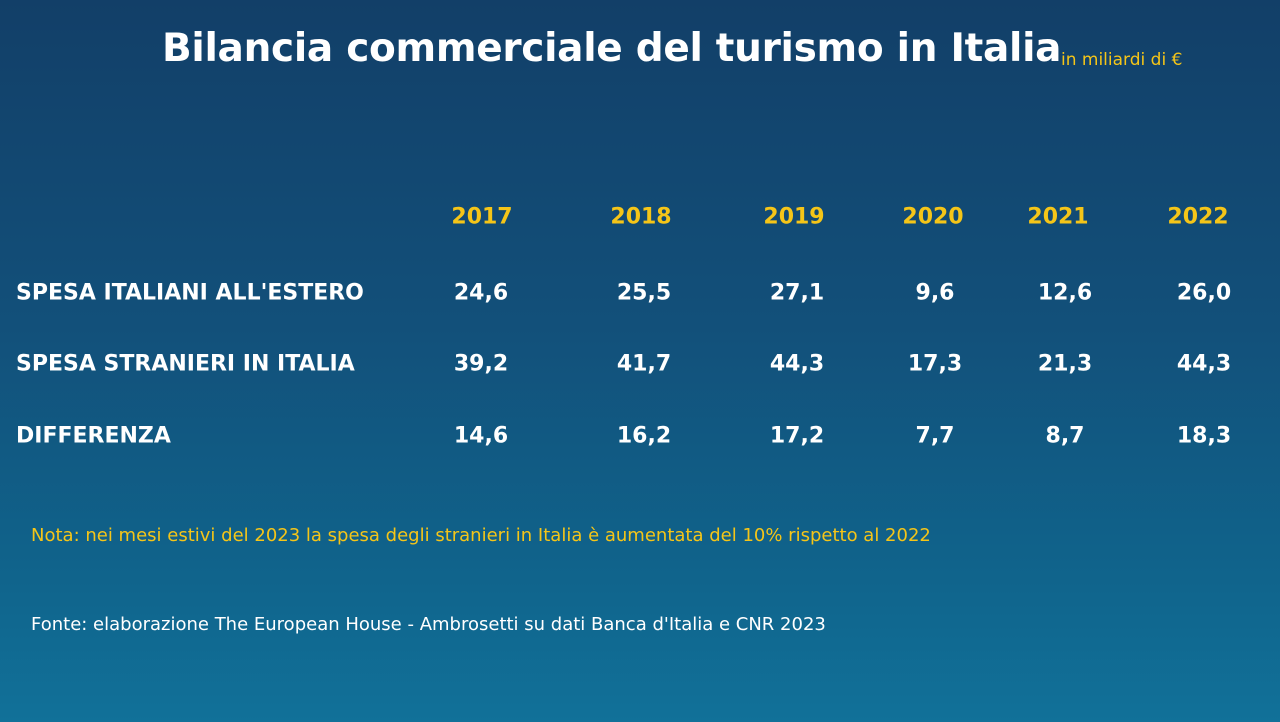 The image size is (1280, 722). What do you see at coordinates (935, 364) in the screenshot?
I see `table-cell-value: 17,3` at bounding box center [935, 364].